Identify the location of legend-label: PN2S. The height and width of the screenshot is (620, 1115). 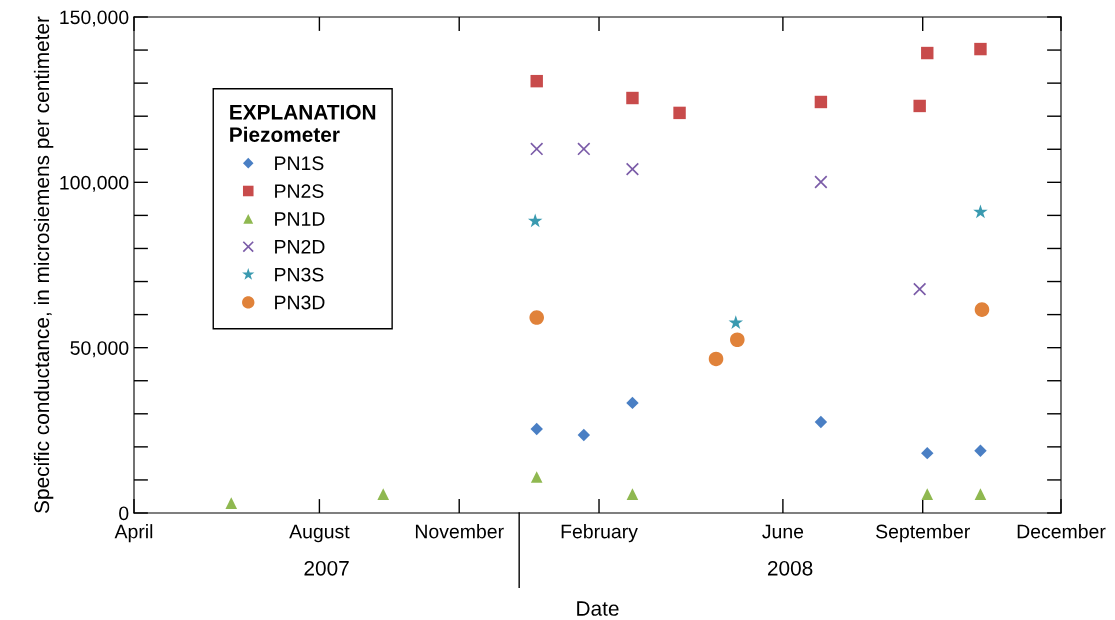
(299, 191).